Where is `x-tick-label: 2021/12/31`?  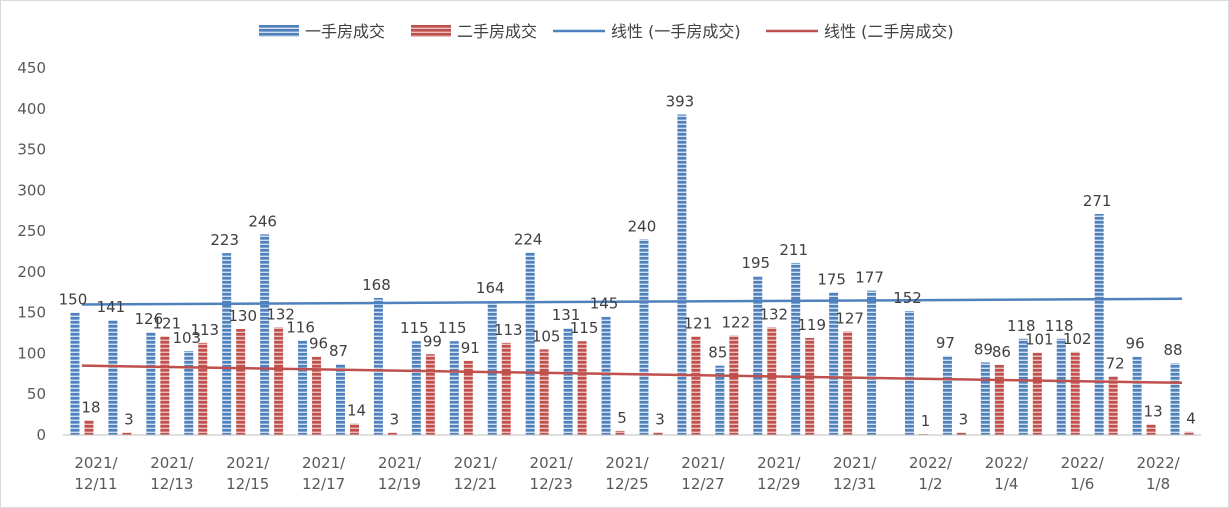 x-tick-label: 2021/12/31 is located at coordinates (855, 473).